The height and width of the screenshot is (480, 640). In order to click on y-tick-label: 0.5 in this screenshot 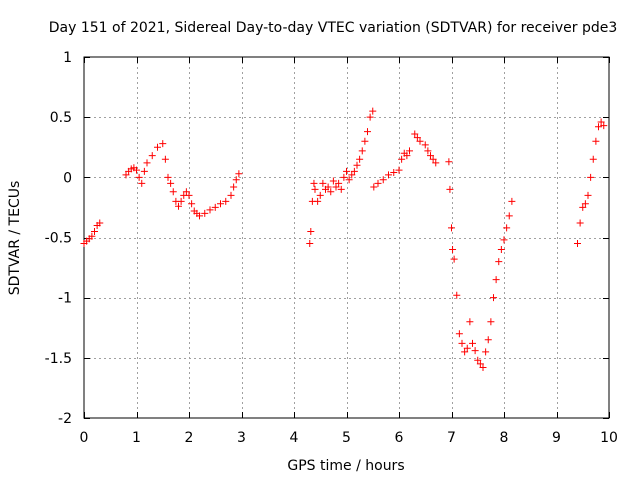, I will do `click(61, 118)`.